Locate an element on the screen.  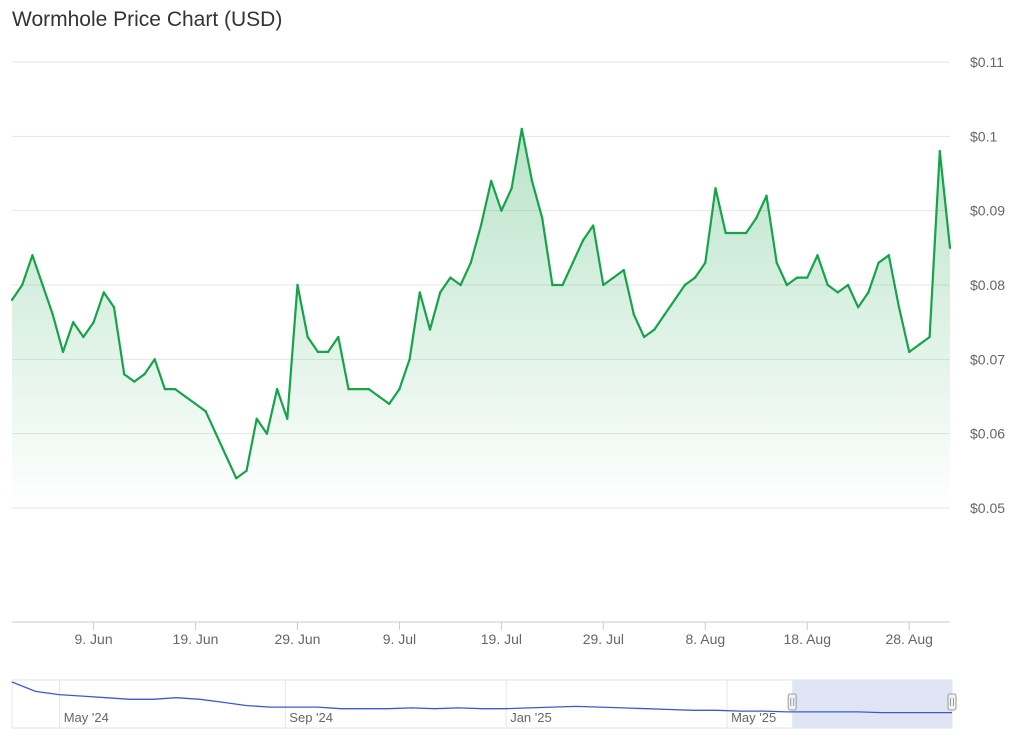
x-tick-label: 19. Jun is located at coordinates (196, 639).